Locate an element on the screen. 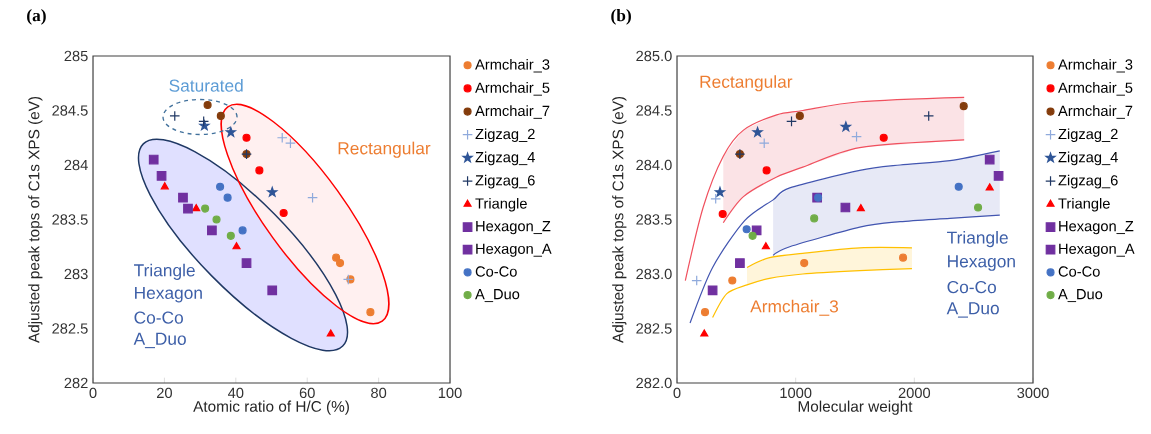 This screenshot has height=434, width=1151. x-tick-label: 80 is located at coordinates (379, 393).